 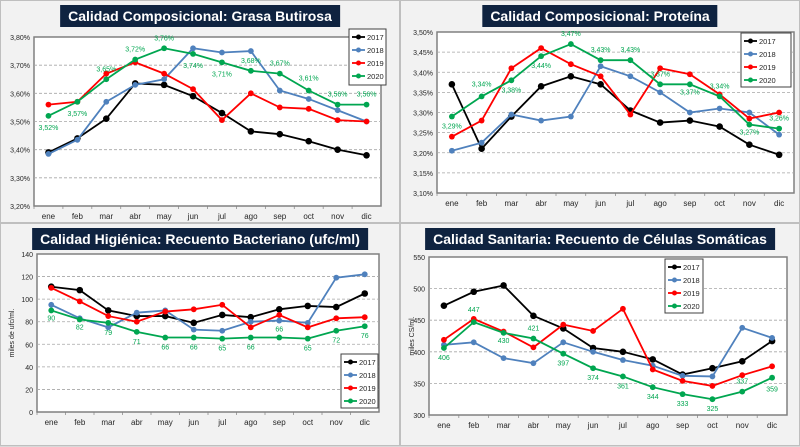 I want to click on x-tick-label: jul, so click(x=221, y=216).